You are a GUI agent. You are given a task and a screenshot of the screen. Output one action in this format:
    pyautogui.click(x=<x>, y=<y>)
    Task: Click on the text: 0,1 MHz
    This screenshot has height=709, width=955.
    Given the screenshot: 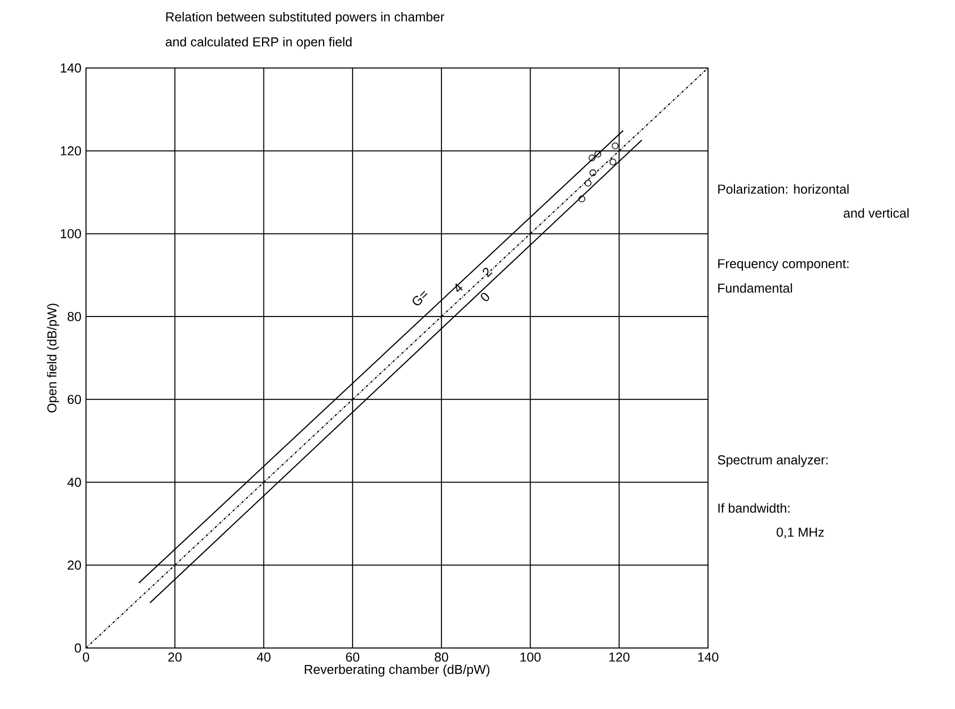 What is the action you would take?
    pyautogui.click(x=800, y=533)
    